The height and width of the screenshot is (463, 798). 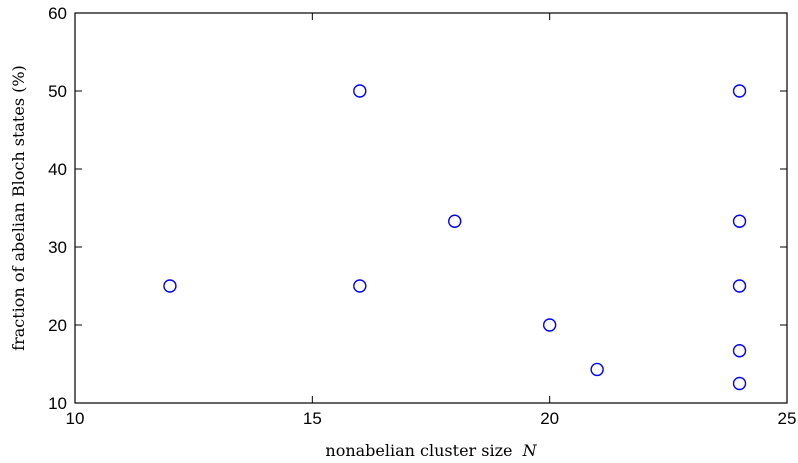 I want to click on x-tick-label: 15, so click(x=312, y=418).